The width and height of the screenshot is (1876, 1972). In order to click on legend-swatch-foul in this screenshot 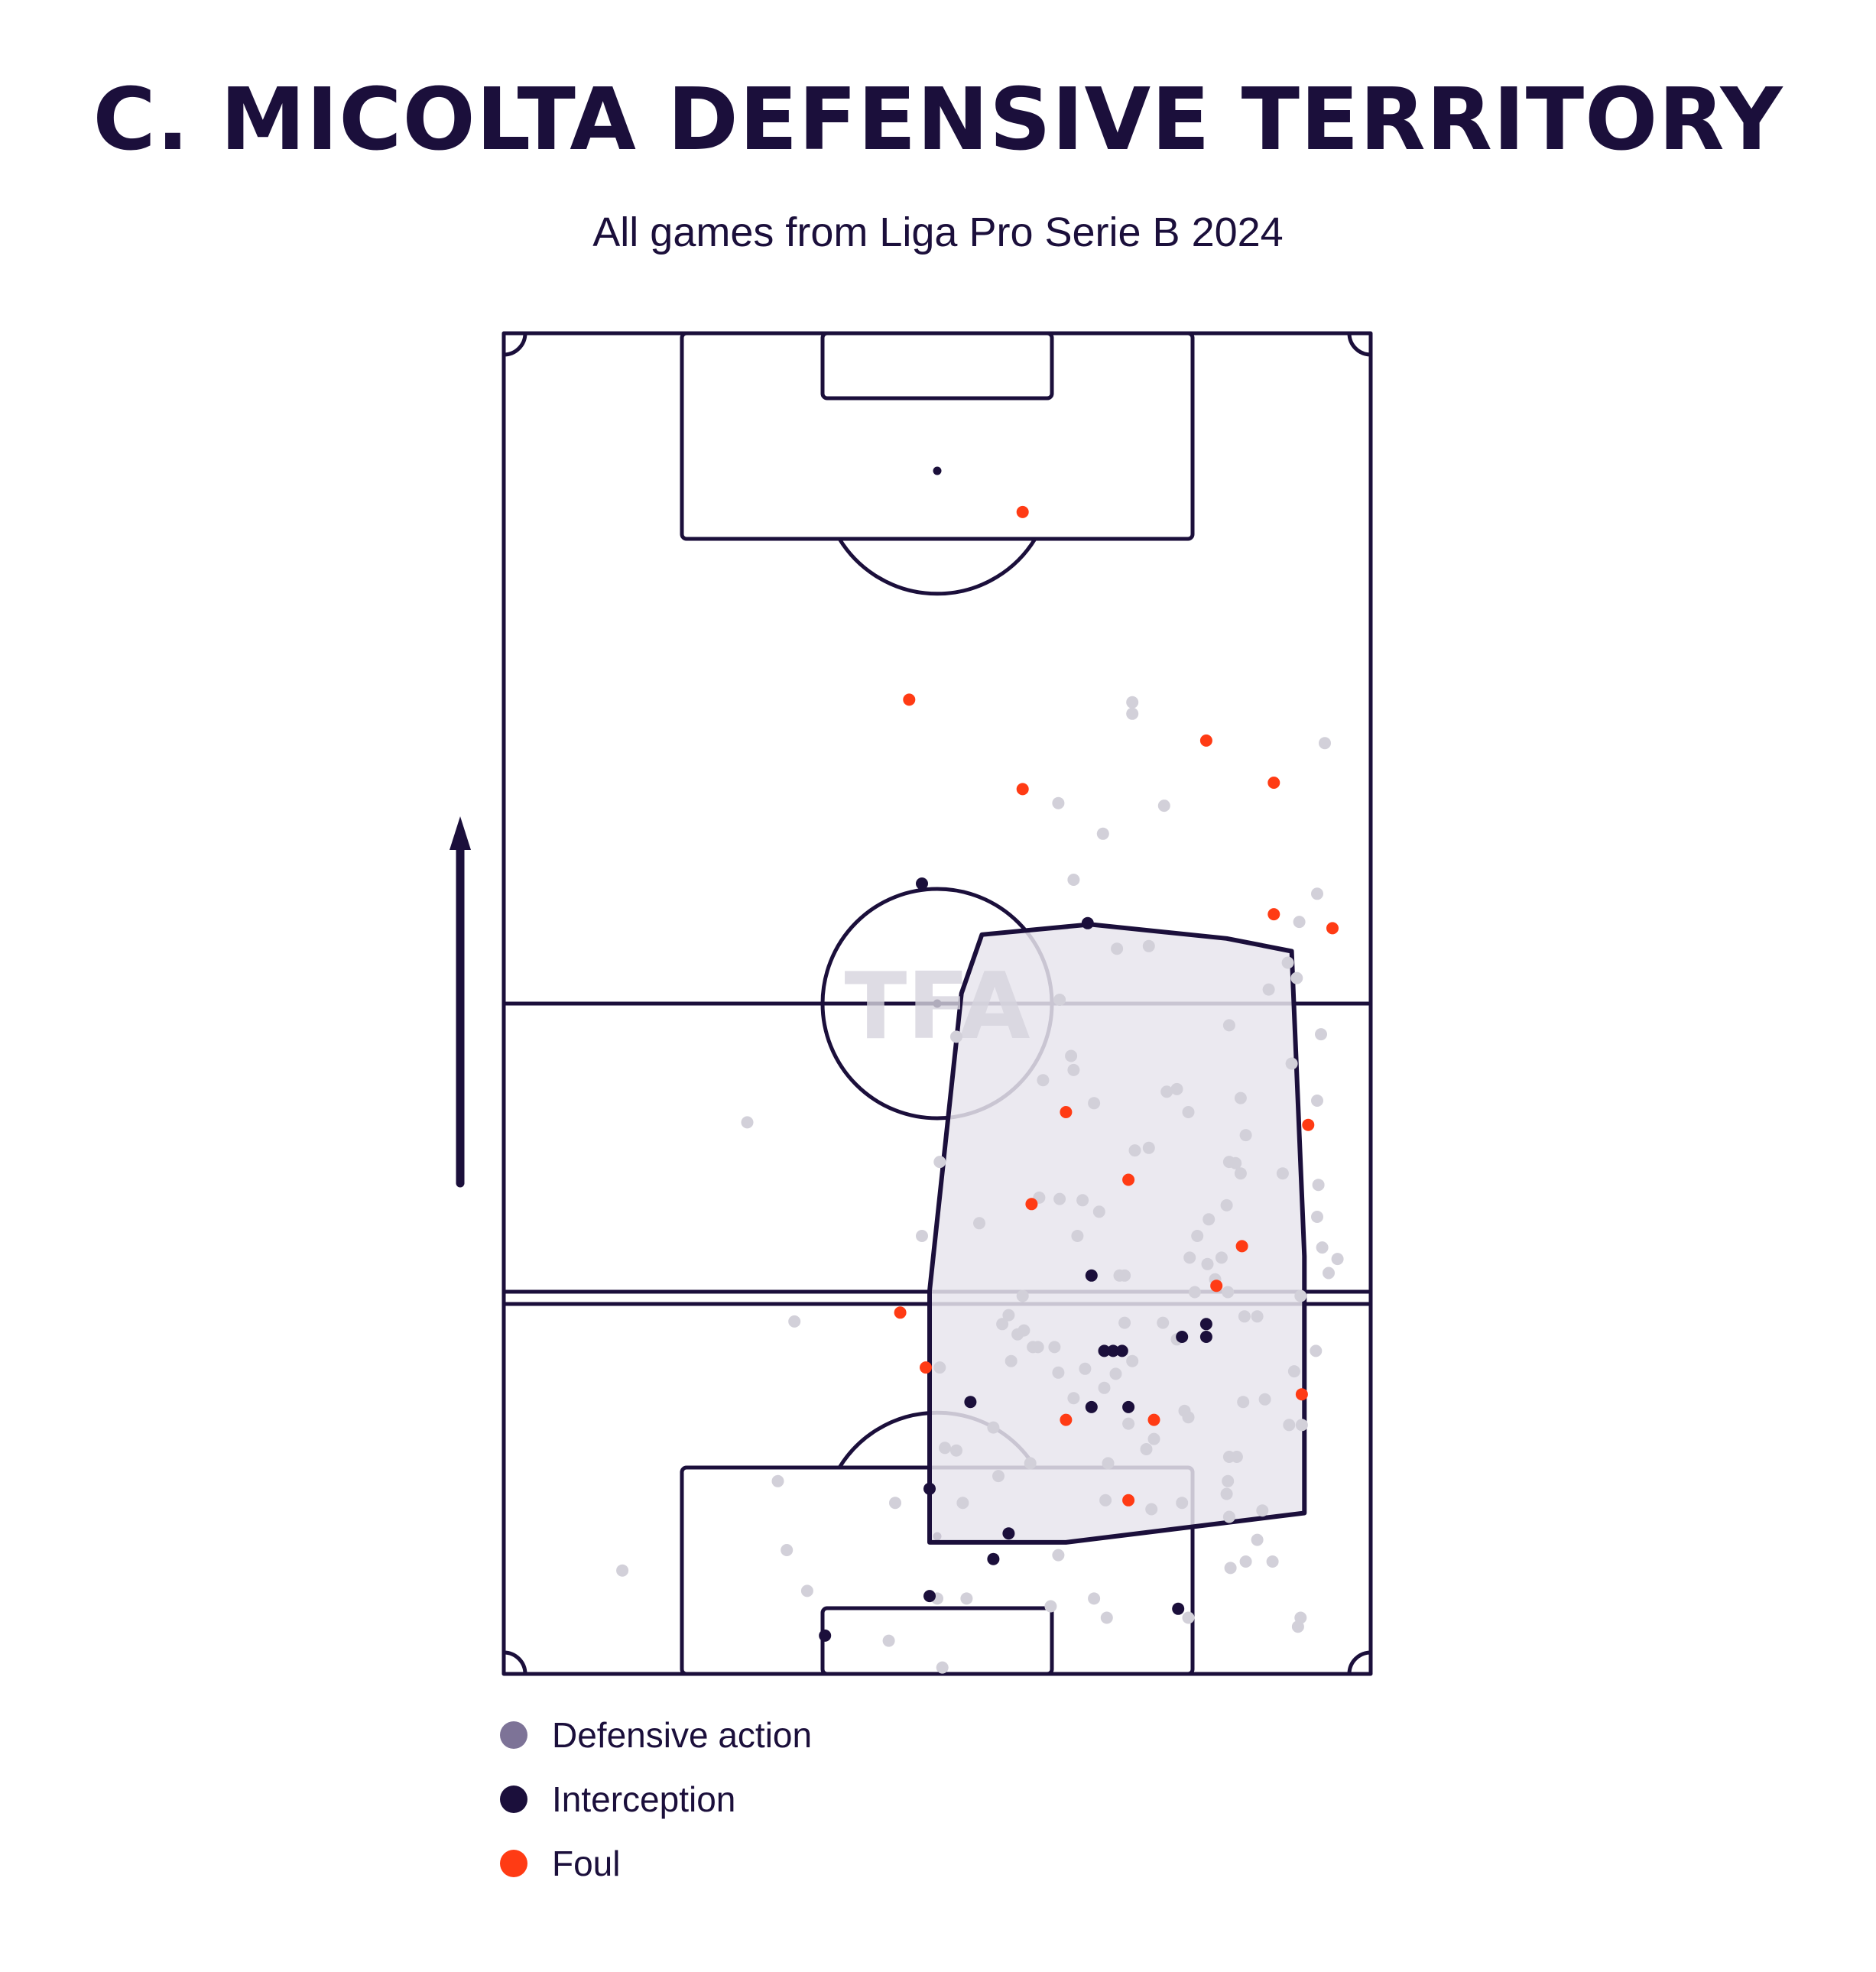, I will do `click(513, 1863)`.